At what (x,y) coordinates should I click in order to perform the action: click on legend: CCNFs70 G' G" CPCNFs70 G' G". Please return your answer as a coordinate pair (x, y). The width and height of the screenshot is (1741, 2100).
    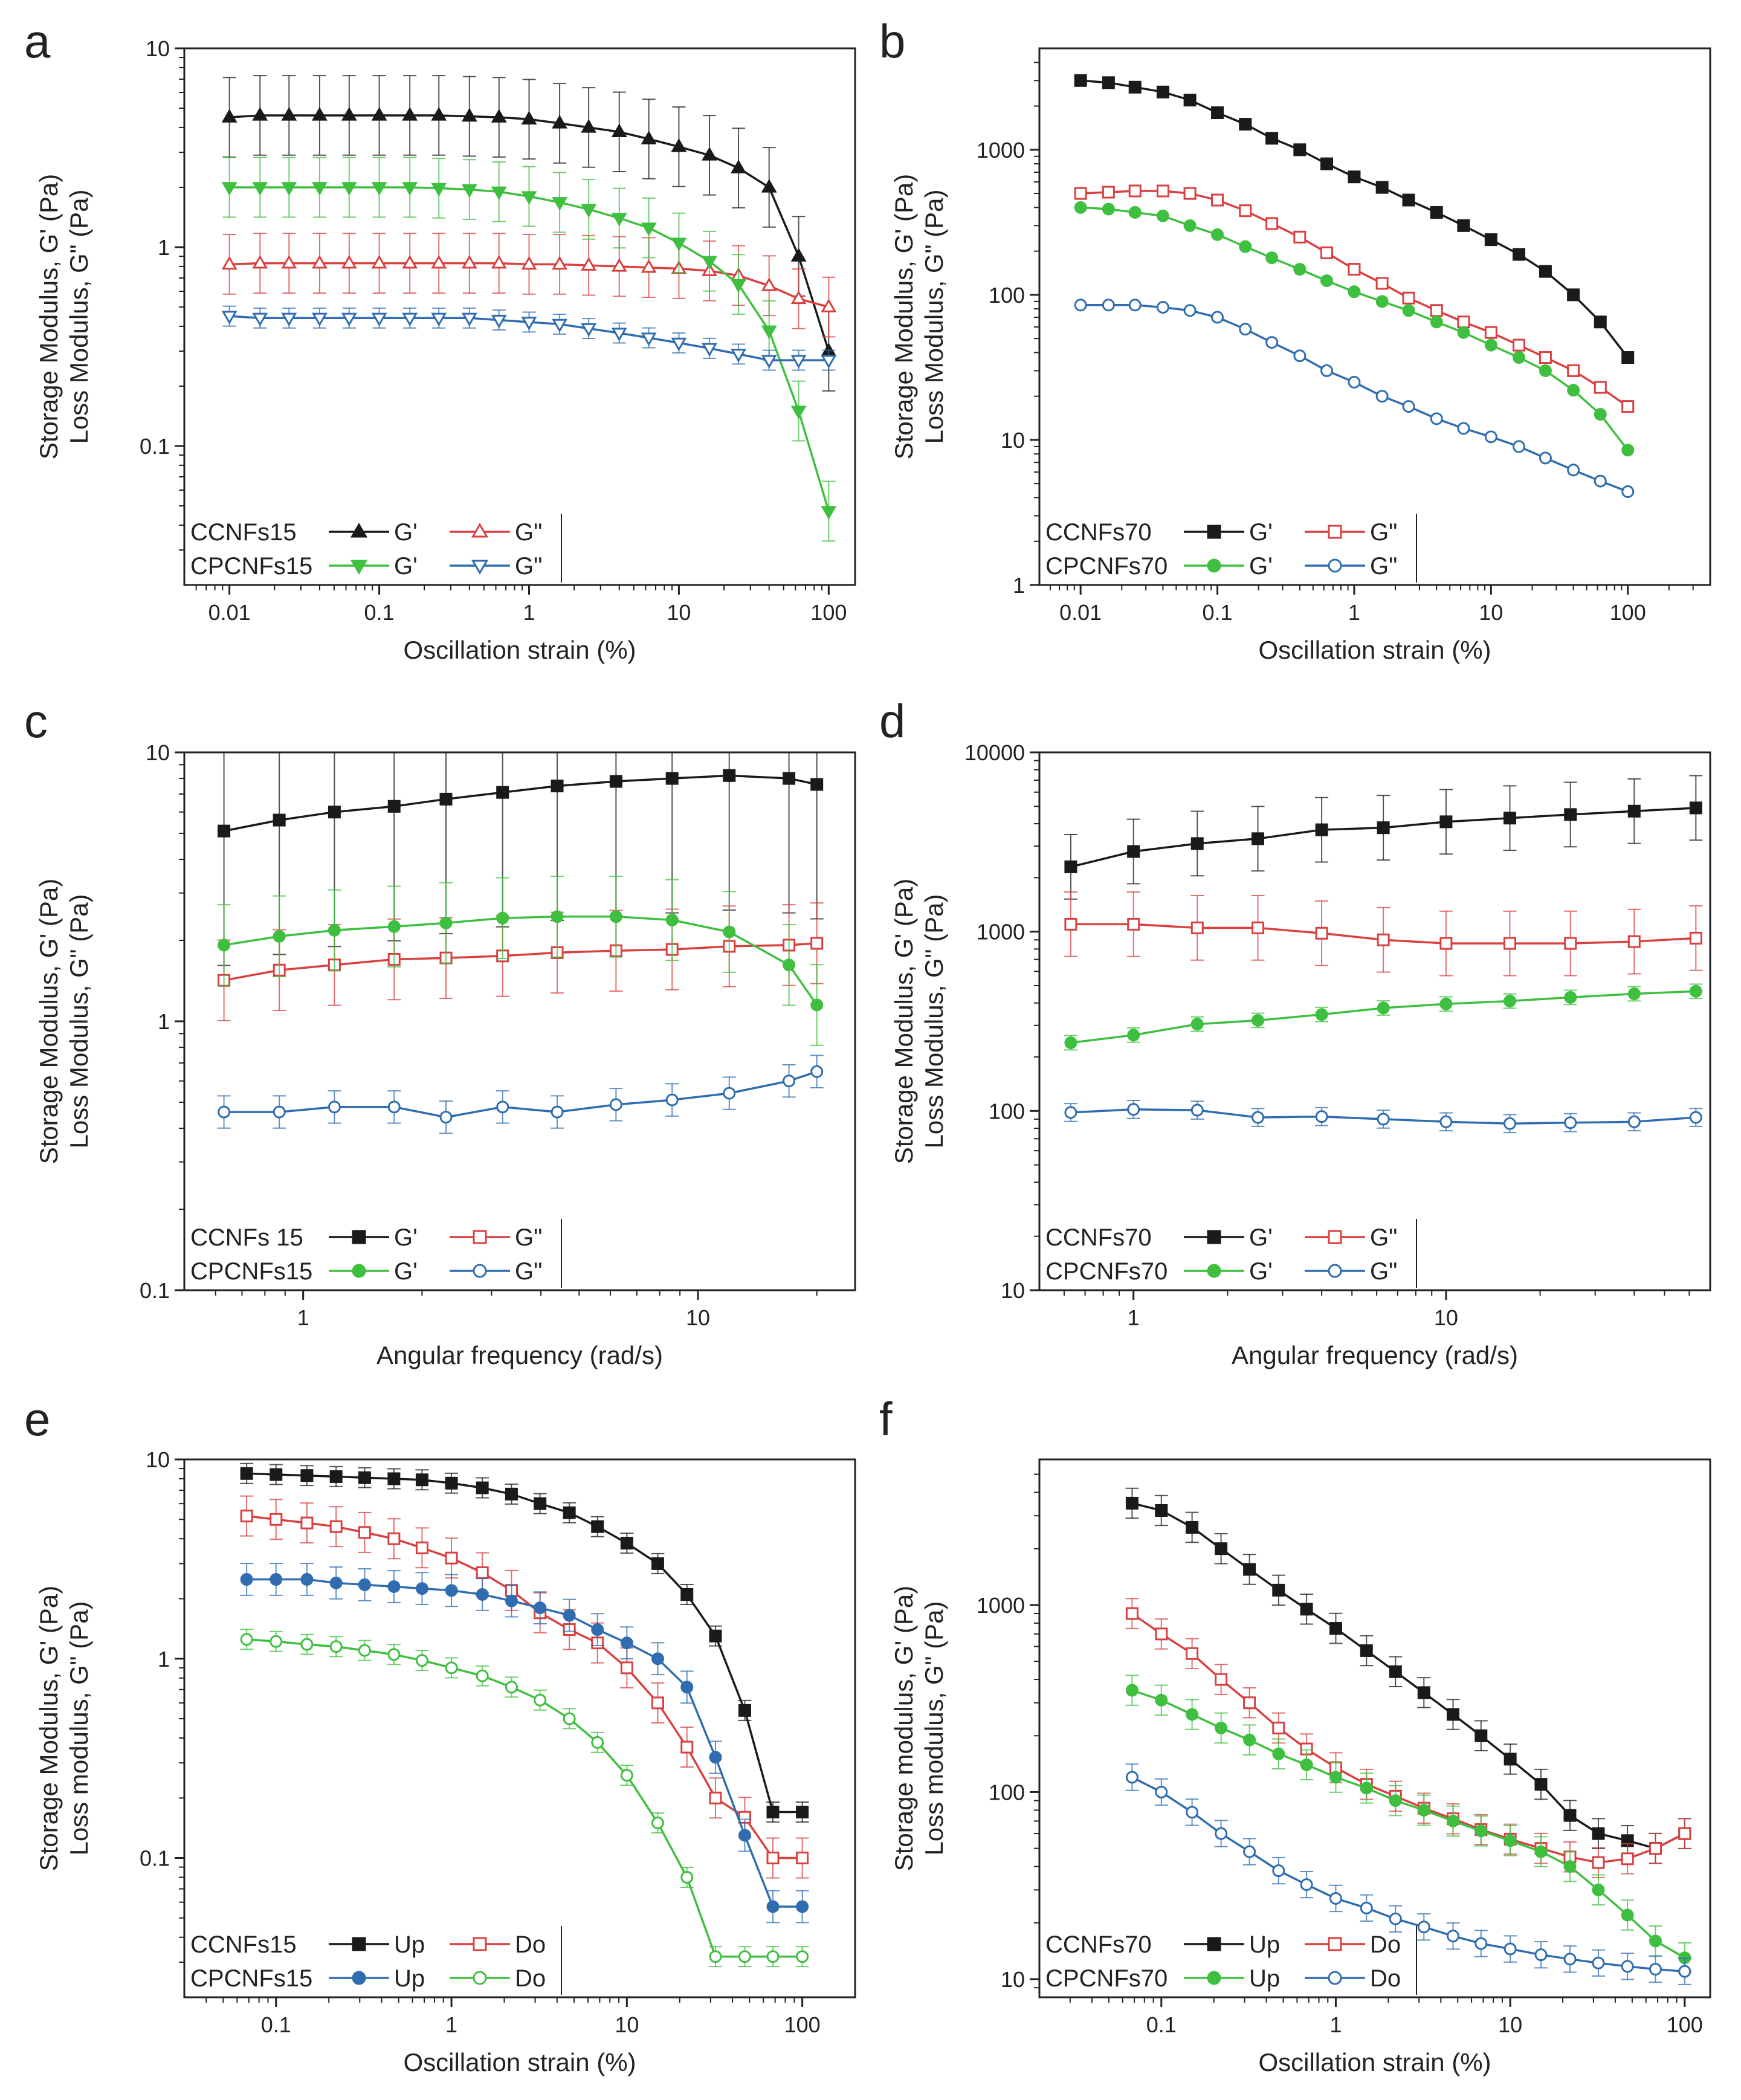
    Looking at the image, I should click on (1231, 1253).